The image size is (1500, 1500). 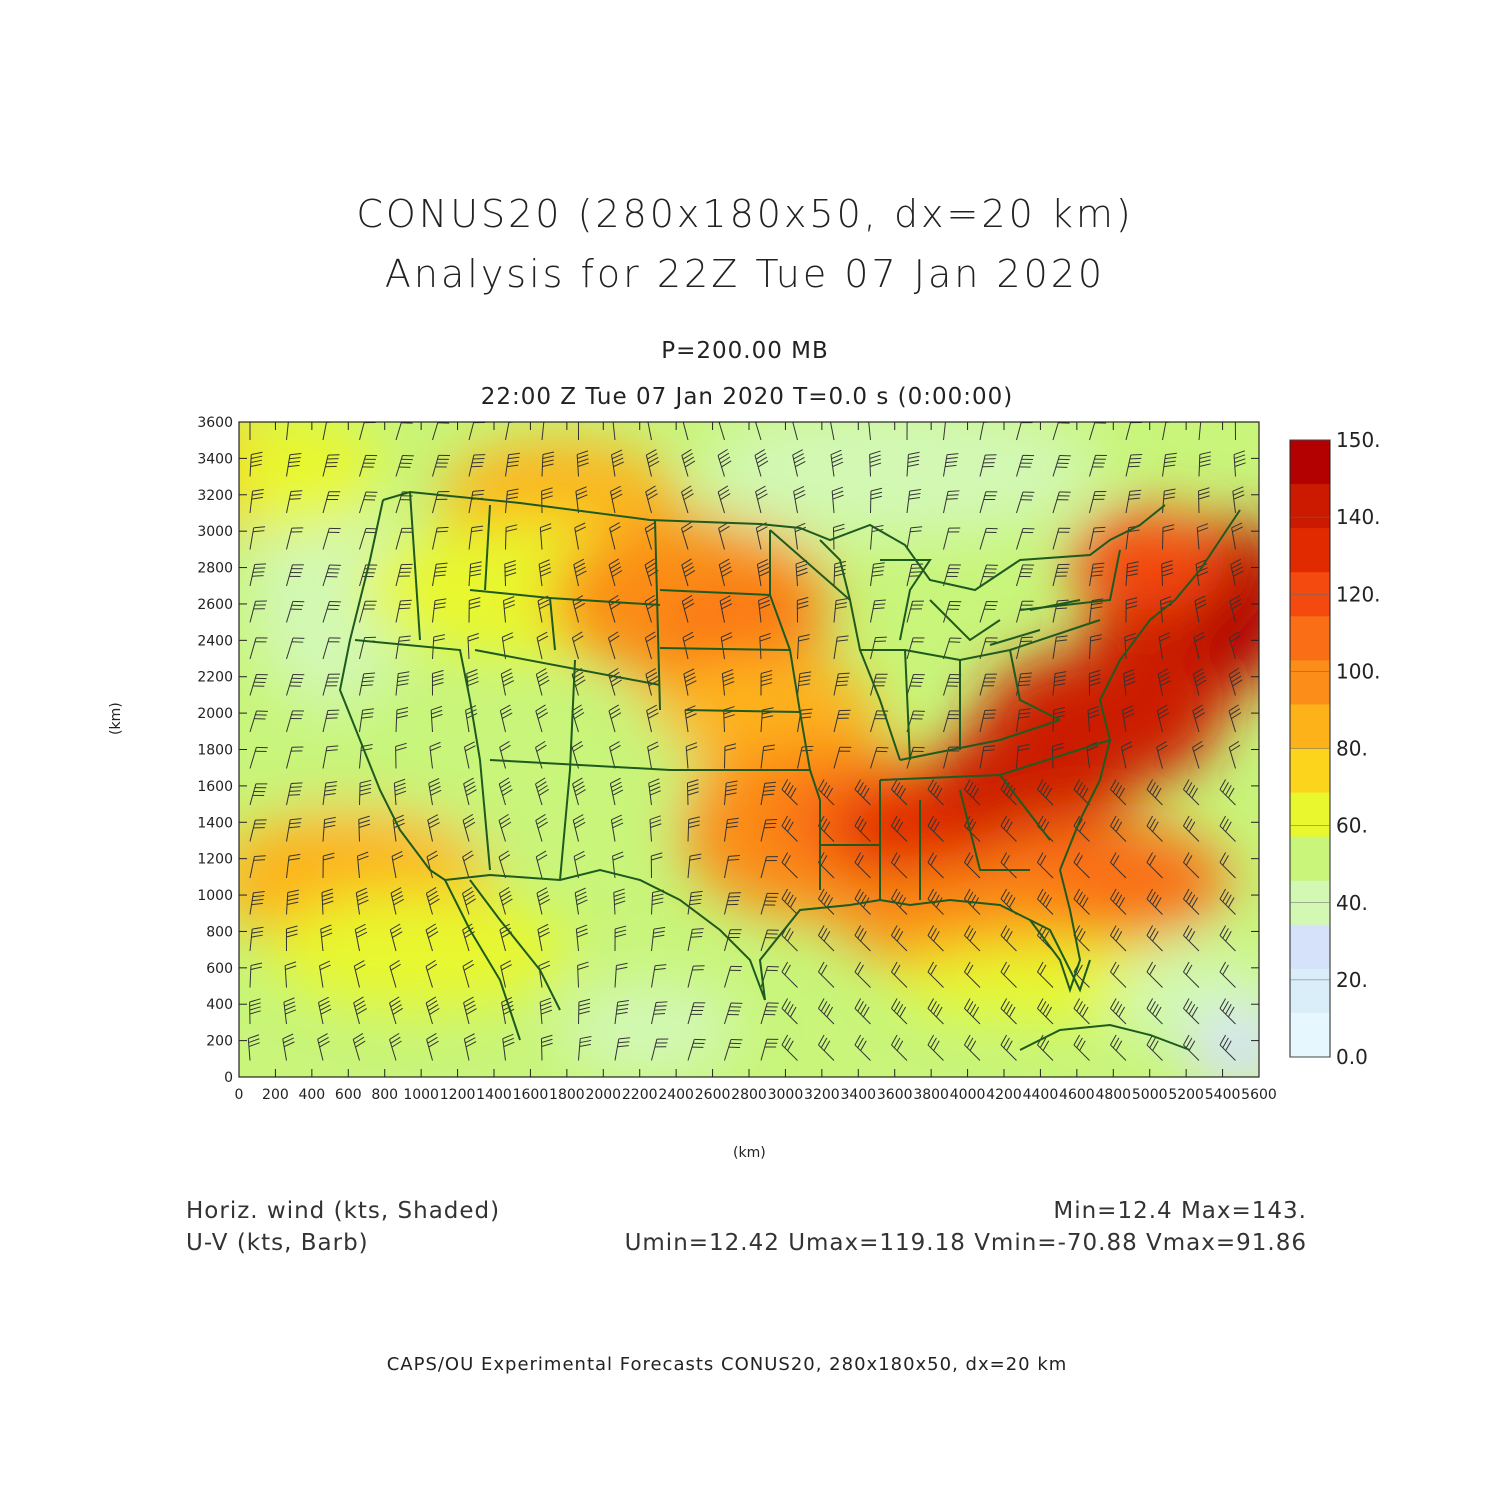 What do you see at coordinates (1077, 1095) in the screenshot?
I see `x-tick-label: 4600` at bounding box center [1077, 1095].